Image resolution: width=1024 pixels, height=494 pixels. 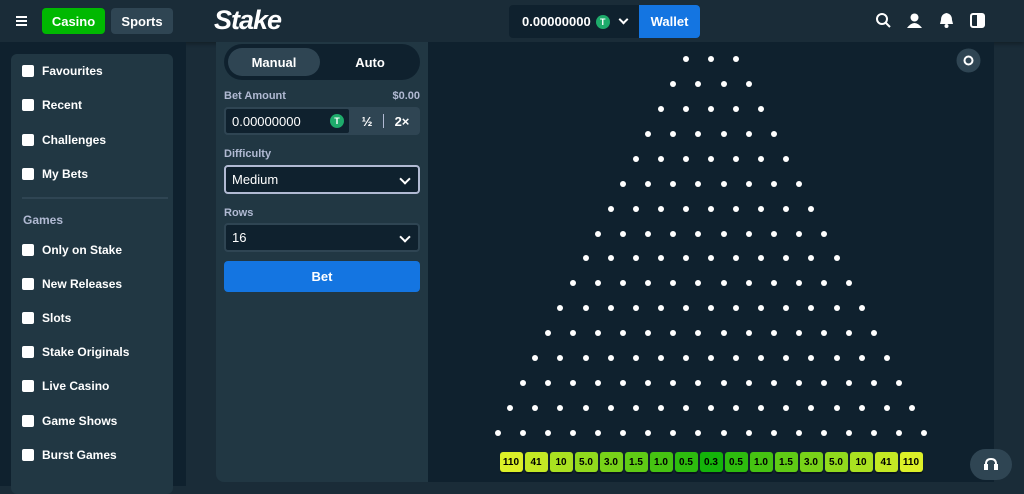 I want to click on double-button: 2×, so click(x=402, y=121).